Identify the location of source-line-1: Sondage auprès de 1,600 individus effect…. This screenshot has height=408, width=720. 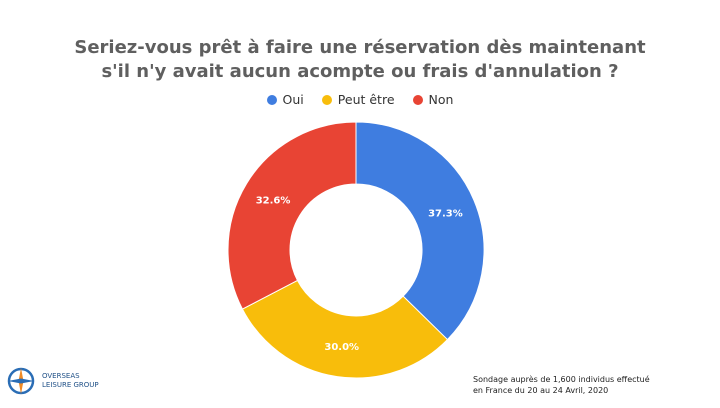
(561, 379).